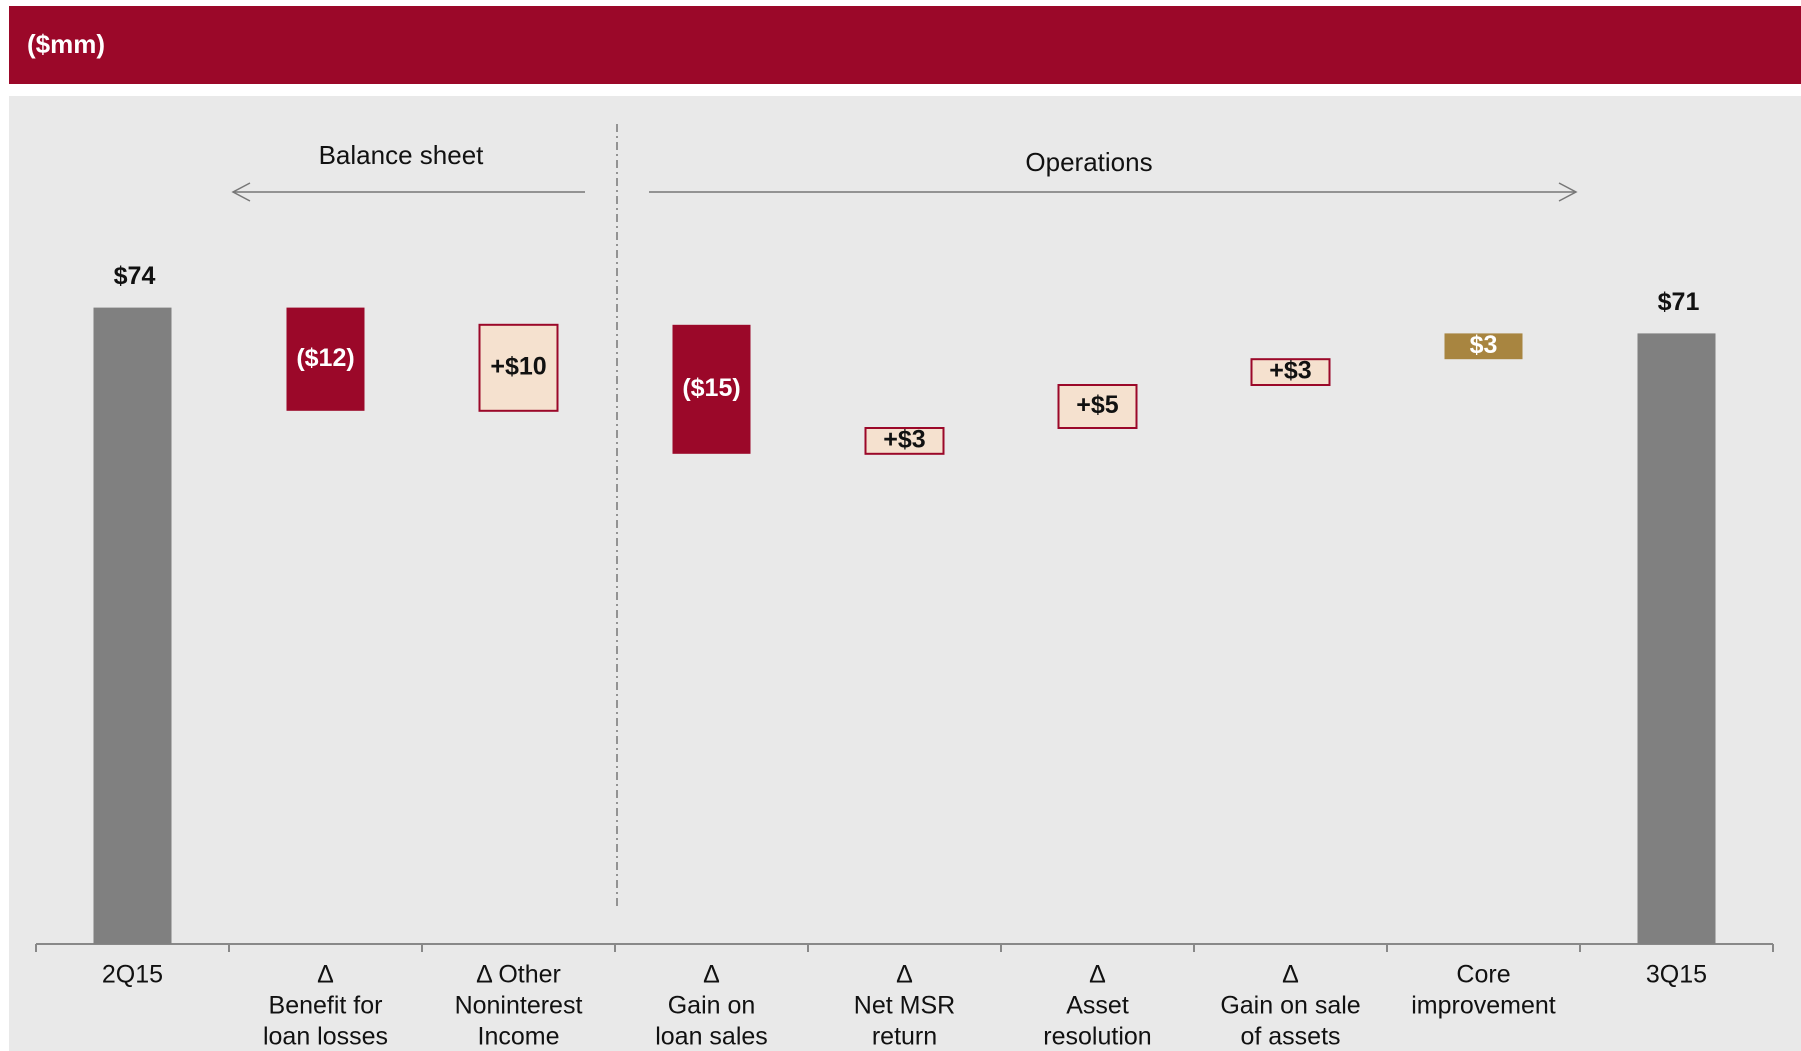  I want to click on value-label: +$5, so click(1097, 405).